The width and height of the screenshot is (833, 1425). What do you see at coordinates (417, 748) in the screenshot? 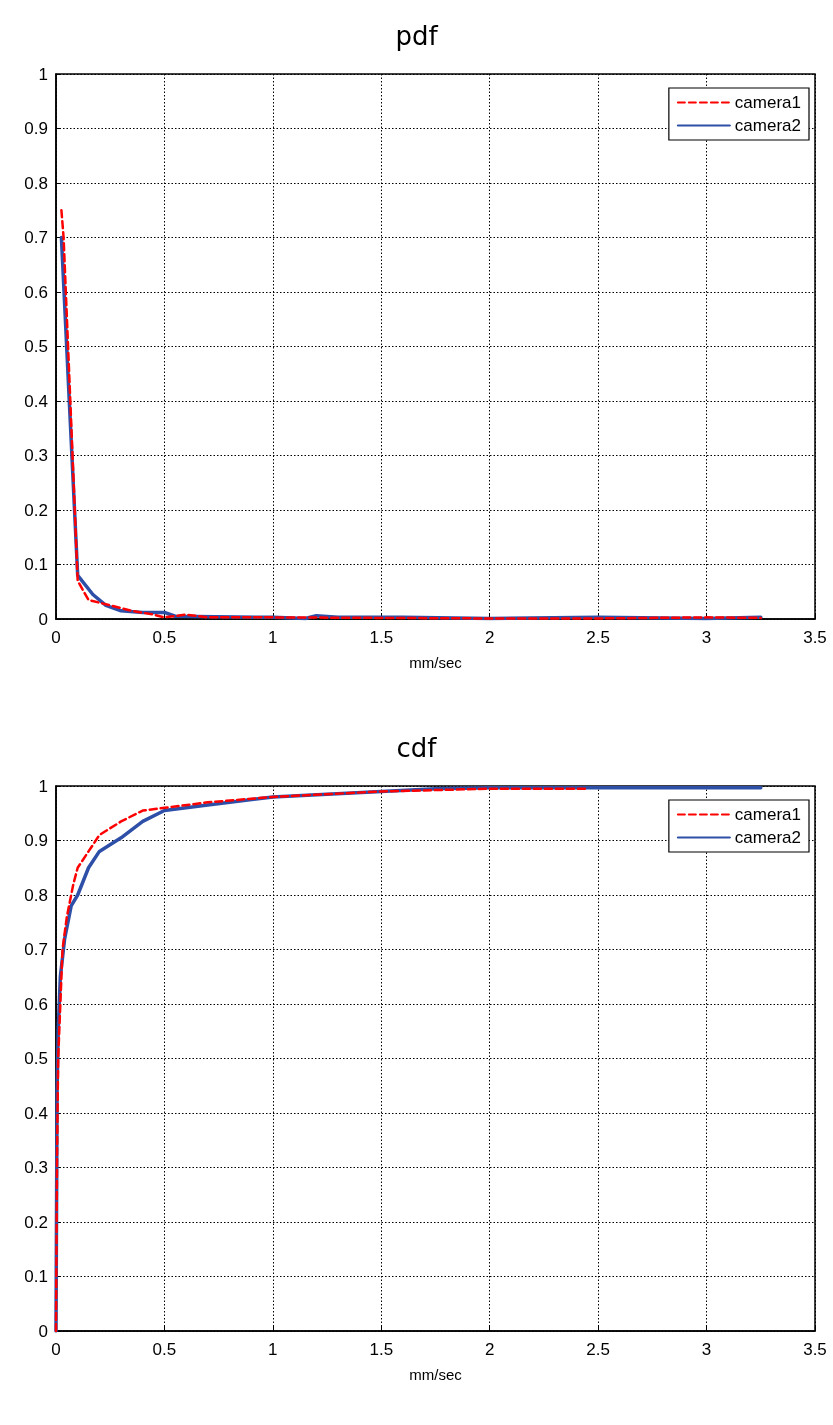
I see `chart-title: cdf` at bounding box center [417, 748].